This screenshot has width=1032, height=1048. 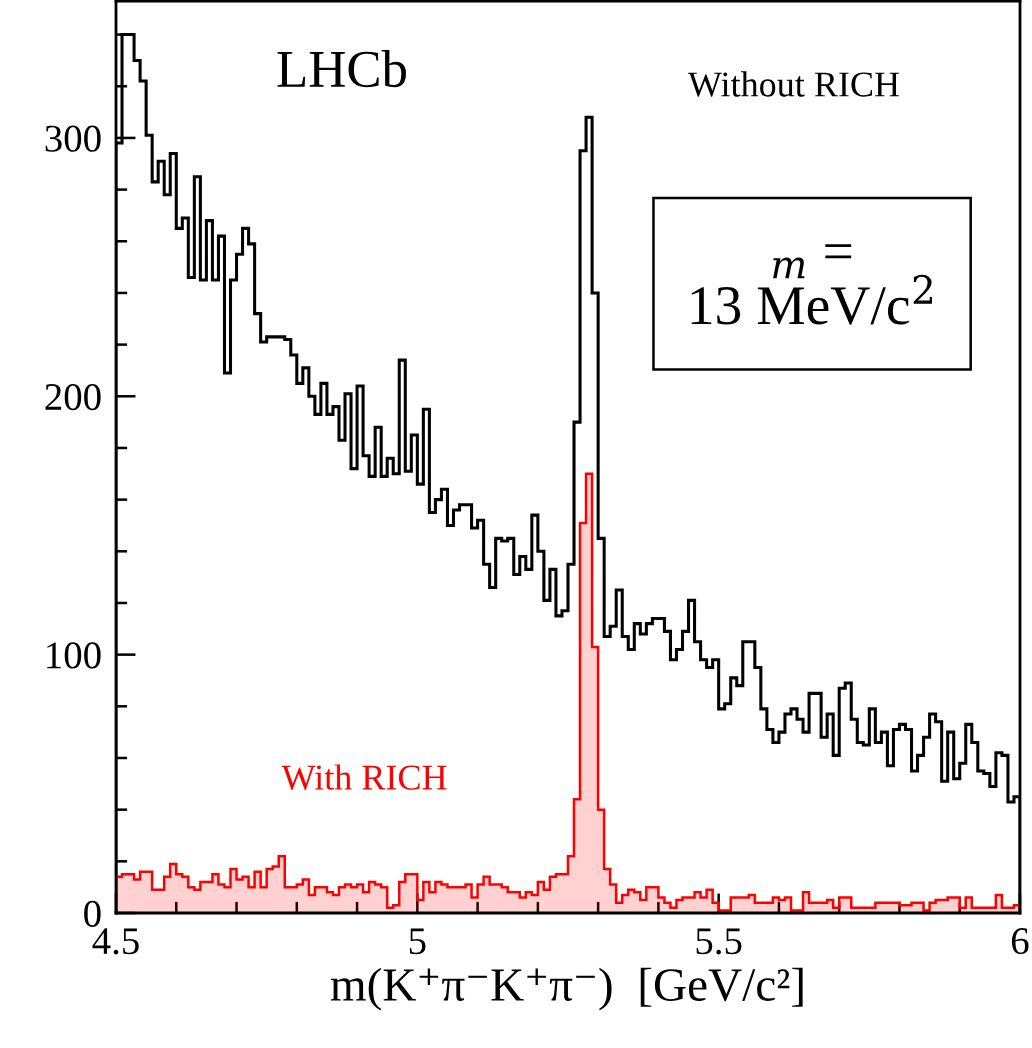 I want to click on x-tick-label: 6, so click(x=1020, y=941).